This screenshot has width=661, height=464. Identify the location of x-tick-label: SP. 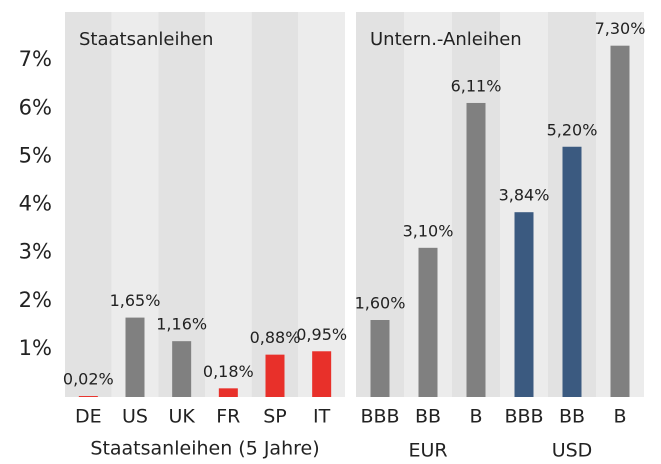
(275, 417).